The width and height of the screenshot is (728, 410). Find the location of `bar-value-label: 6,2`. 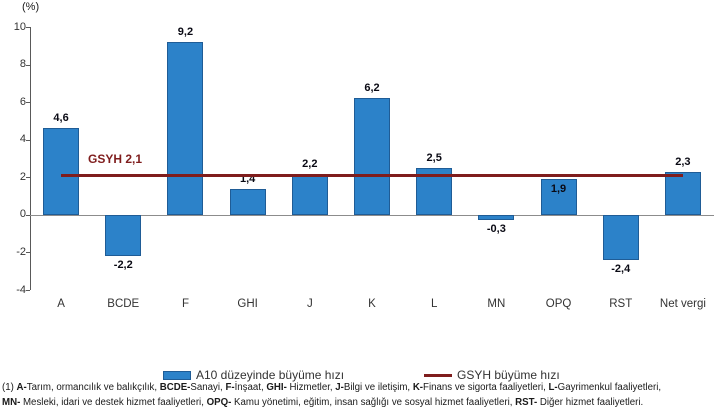

bar-value-label: 6,2 is located at coordinates (372, 88).